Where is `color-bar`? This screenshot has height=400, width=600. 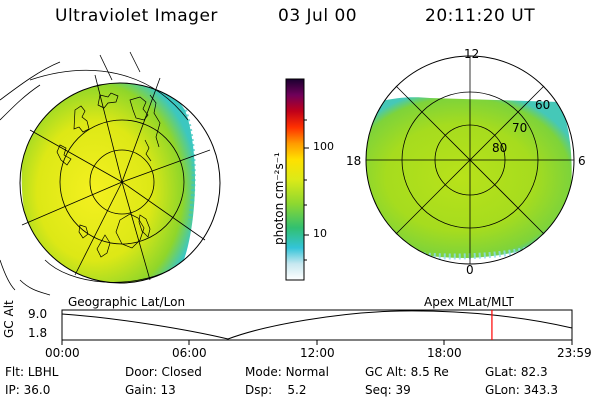 color-bar is located at coordinates (297, 179).